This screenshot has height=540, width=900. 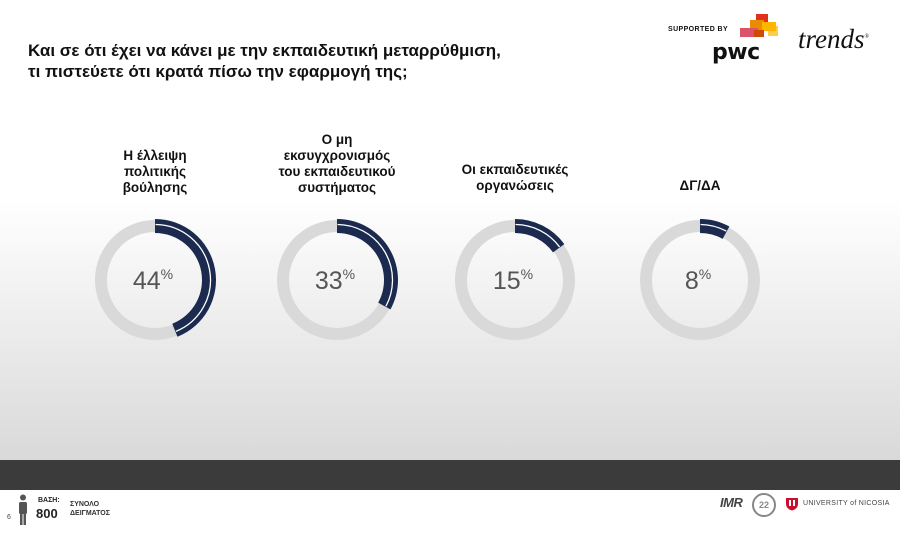 I want to click on footer, so click(x=450, y=515).